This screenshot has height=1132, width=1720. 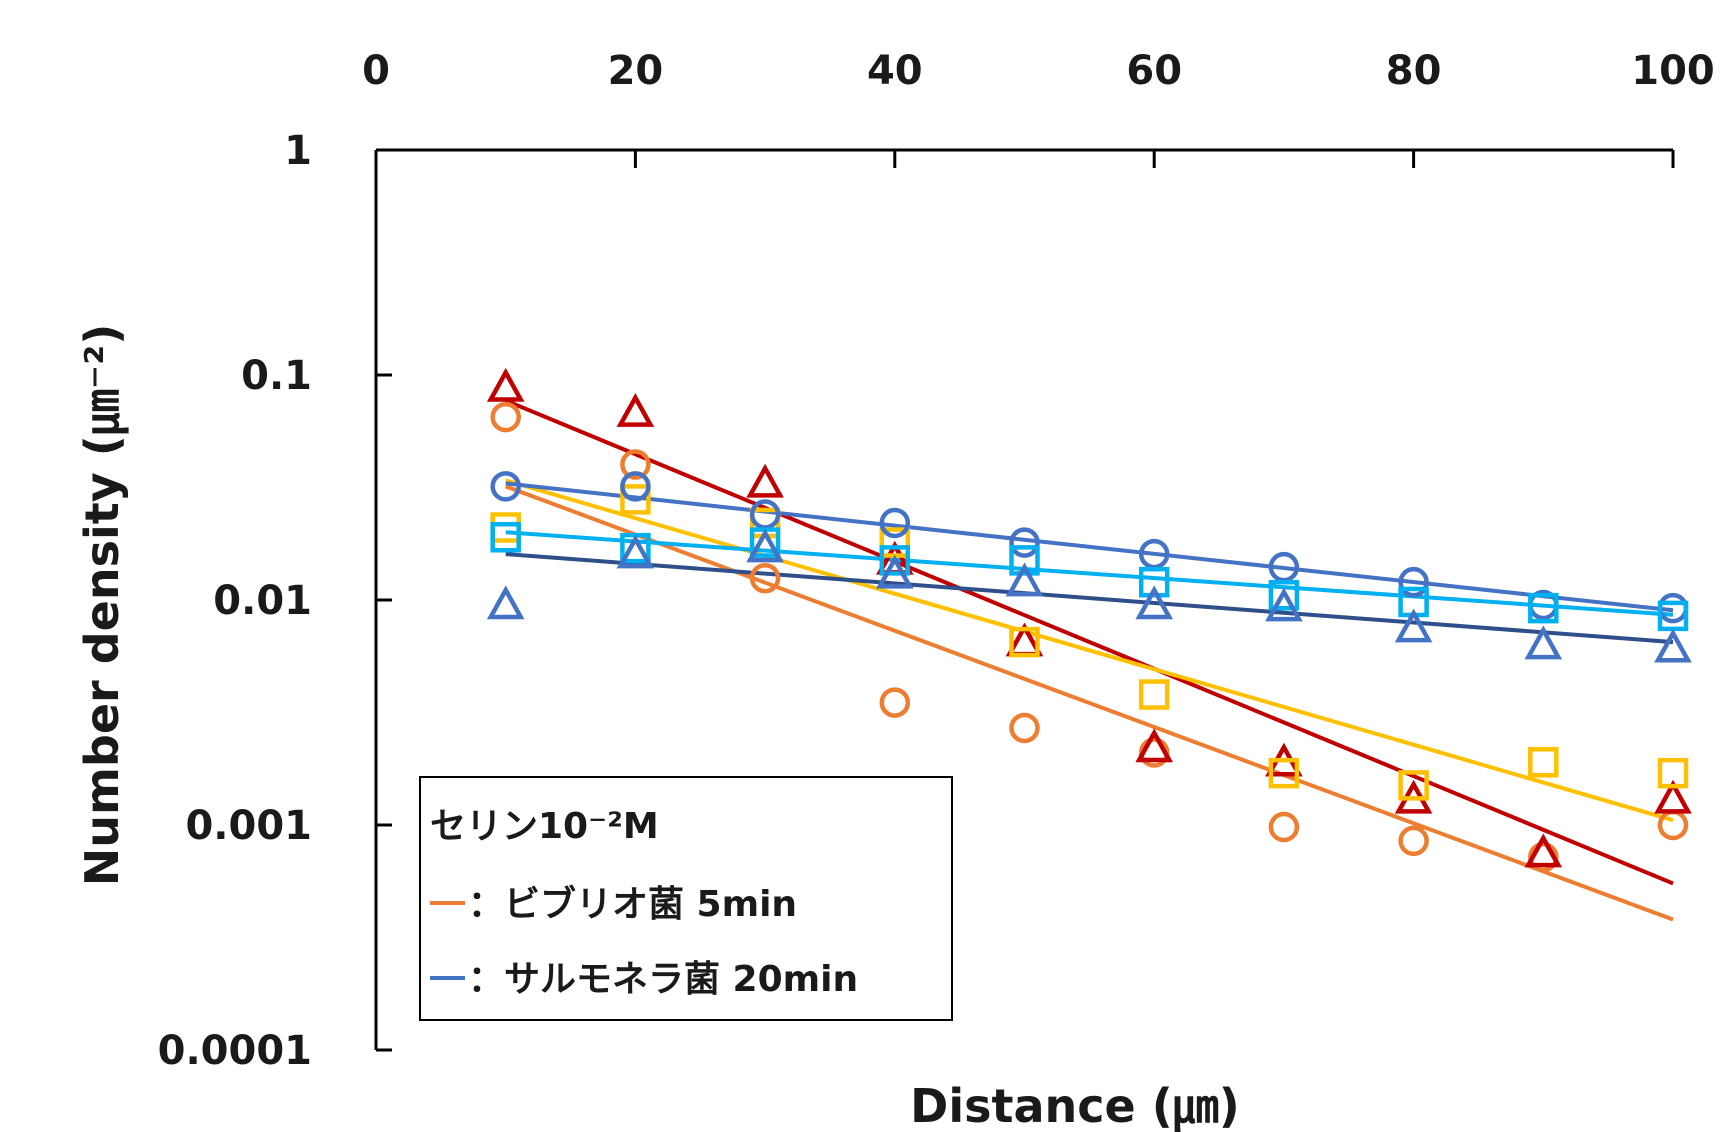 I want to click on legend-label-vibrio: ：ビブリオ菌 5min, so click(x=632, y=904).